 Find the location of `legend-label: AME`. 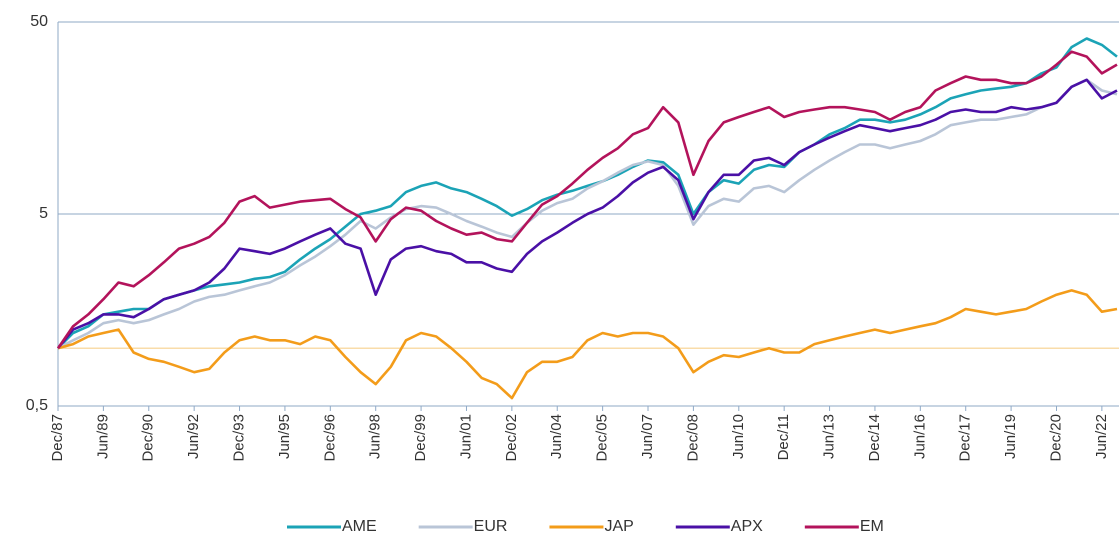

legend-label: AME is located at coordinates (359, 526).